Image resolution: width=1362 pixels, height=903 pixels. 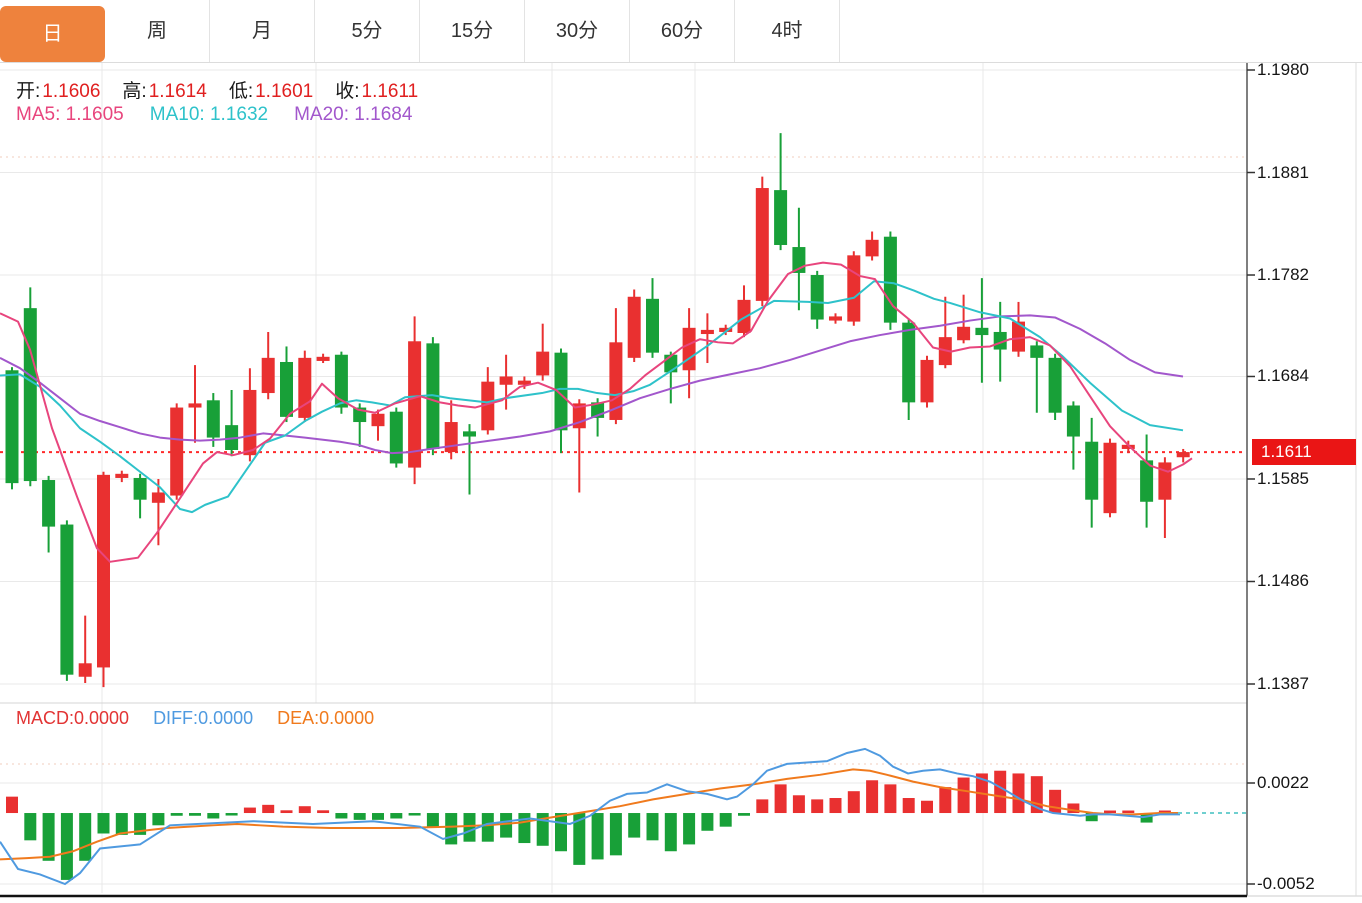 I want to click on ohlc-info-line: 开: 1.1606 高: 1.1614 低: 1.1601 收: 1.1611, so click(x=228, y=89).